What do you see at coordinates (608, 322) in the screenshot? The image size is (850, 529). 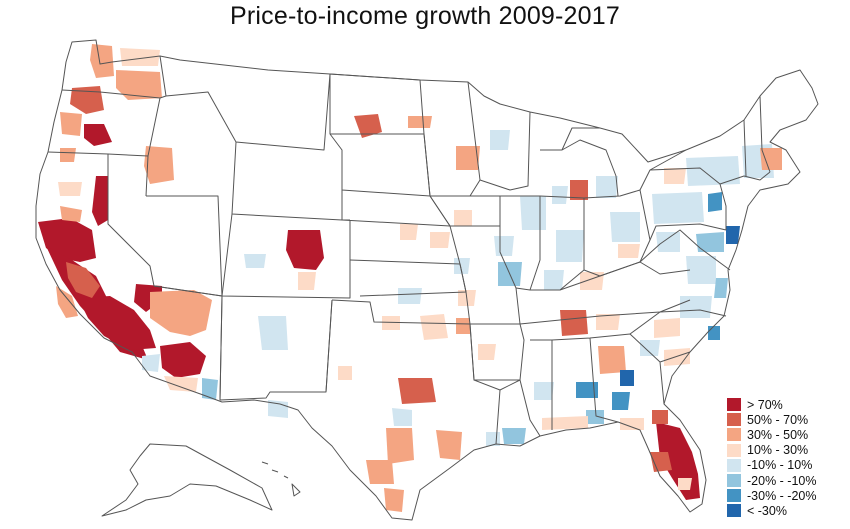 I see `region-tennessee` at bounding box center [608, 322].